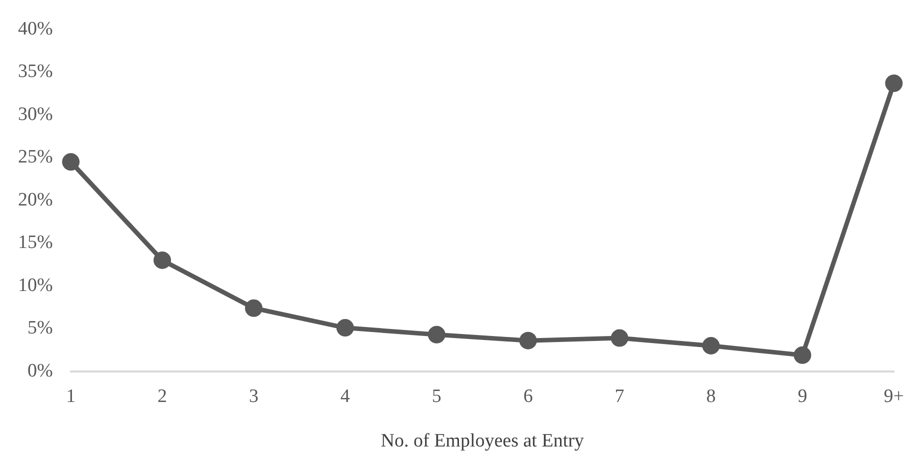 The image size is (918, 461). What do you see at coordinates (711, 396) in the screenshot?
I see `x-tick-label: 8` at bounding box center [711, 396].